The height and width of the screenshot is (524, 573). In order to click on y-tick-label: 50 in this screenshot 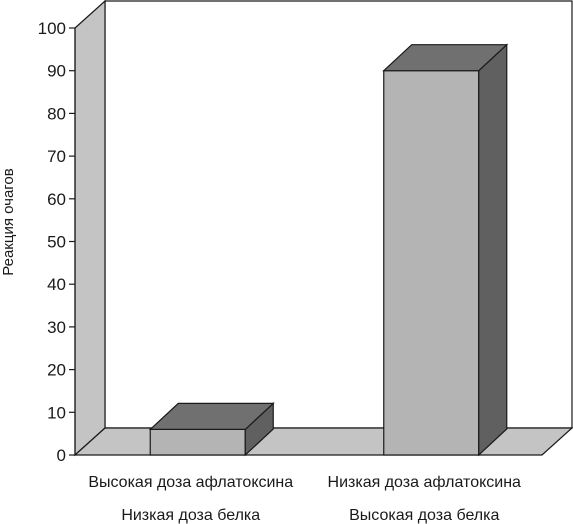, I will do `click(56, 242)`.